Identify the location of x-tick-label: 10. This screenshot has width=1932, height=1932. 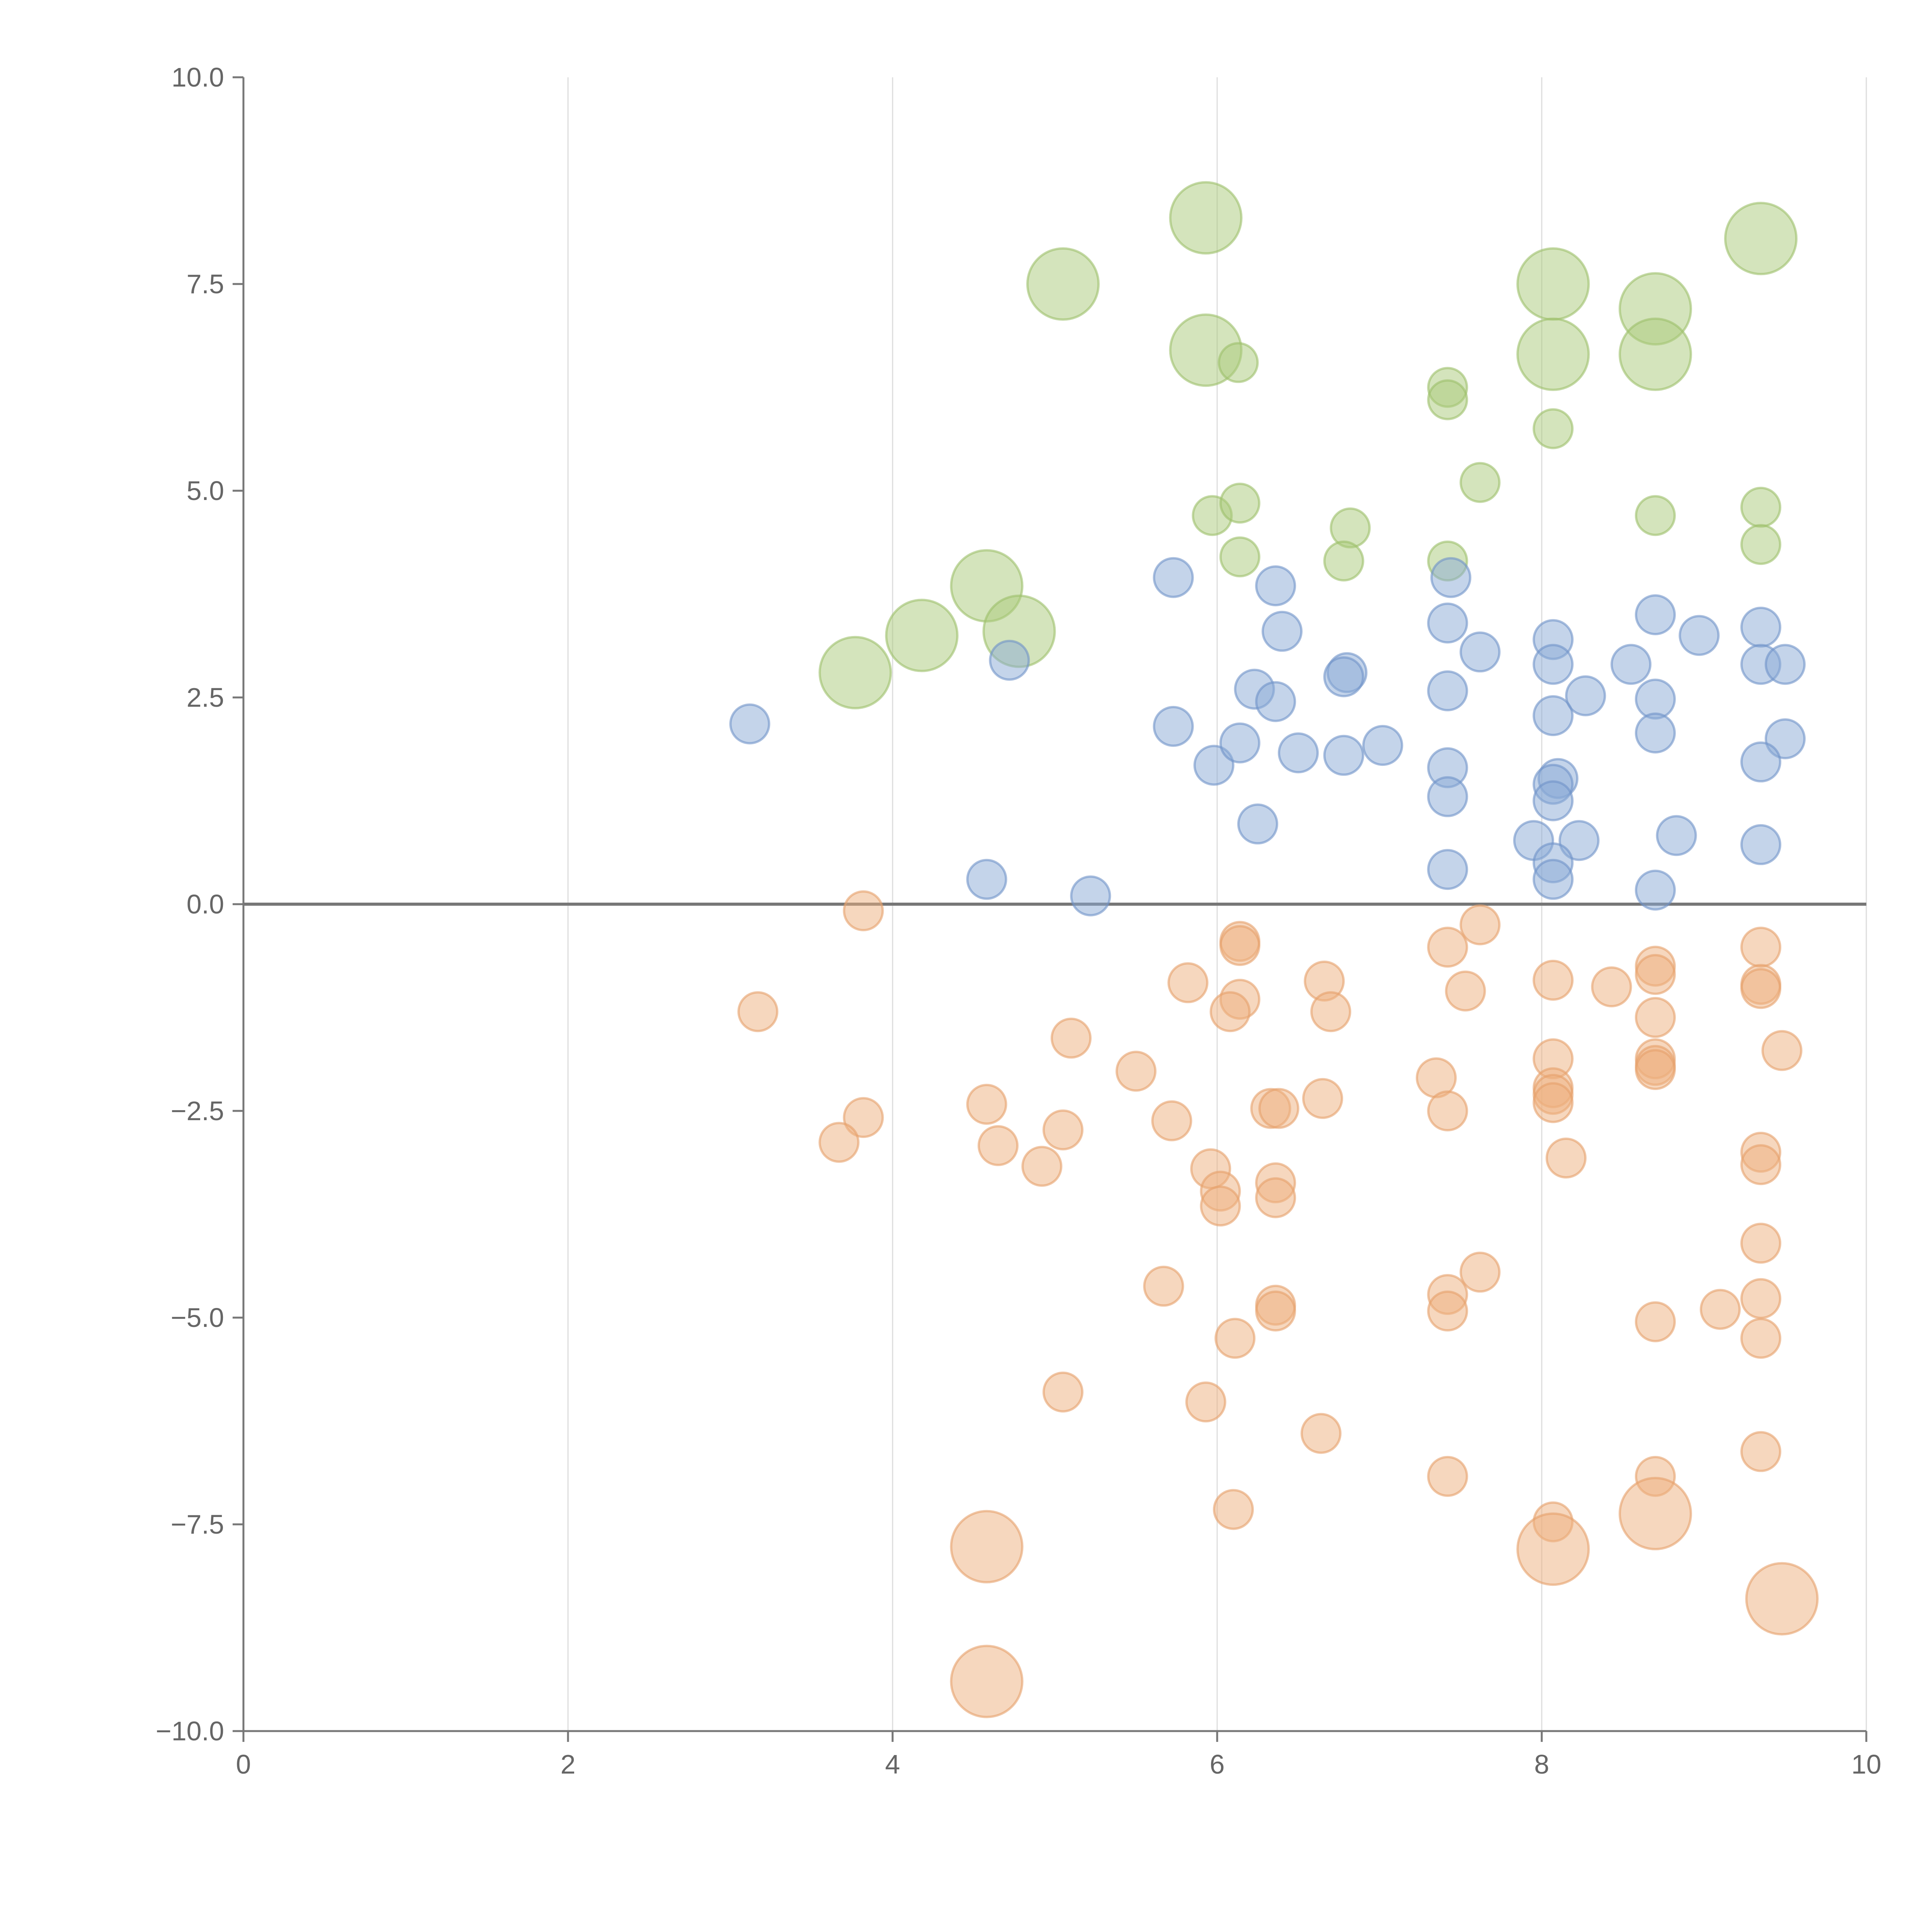
(1866, 1764).